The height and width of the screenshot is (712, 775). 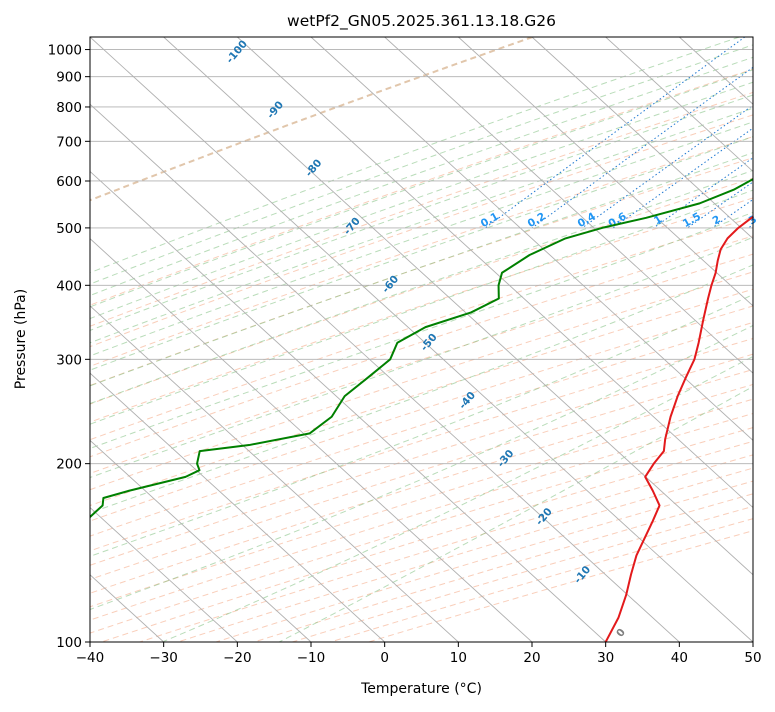 What do you see at coordinates (752, 658) in the screenshot?
I see `x-tick-label: 50` at bounding box center [752, 658].